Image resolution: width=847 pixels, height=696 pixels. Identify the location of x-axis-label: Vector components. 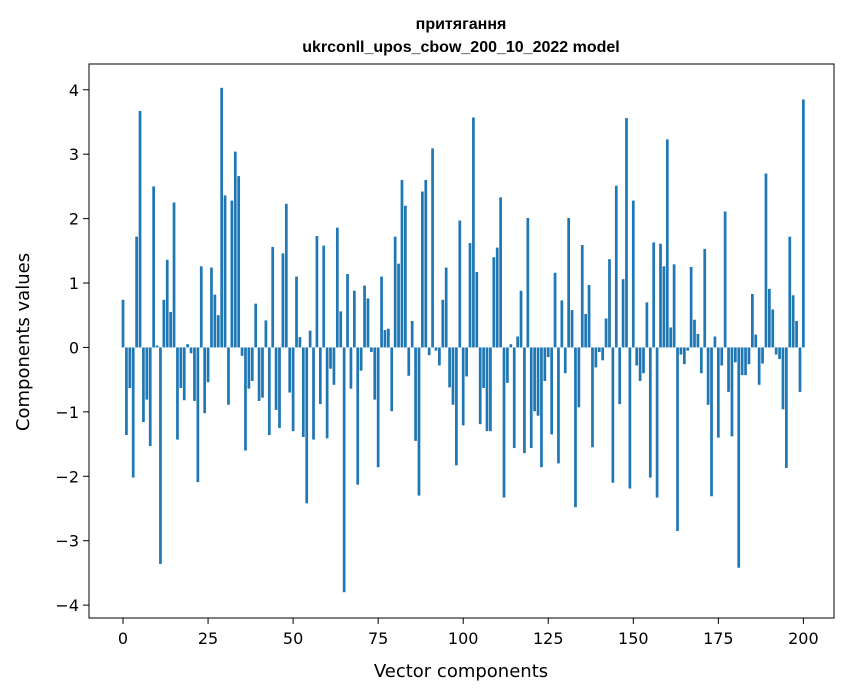
(461, 671).